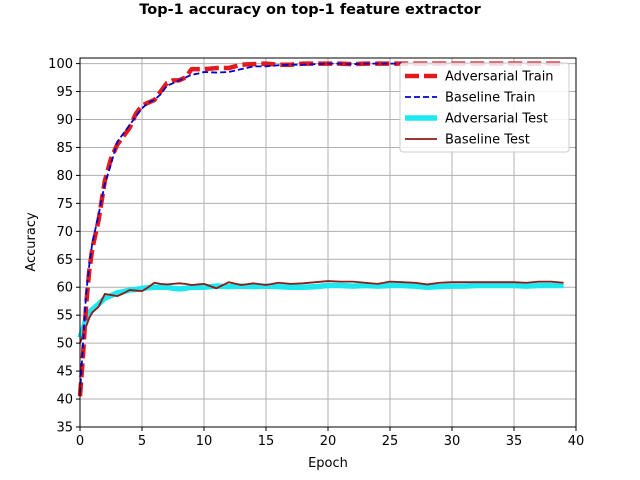  Describe the element at coordinates (80, 441) in the screenshot. I see `x-tick-label: 0` at that location.